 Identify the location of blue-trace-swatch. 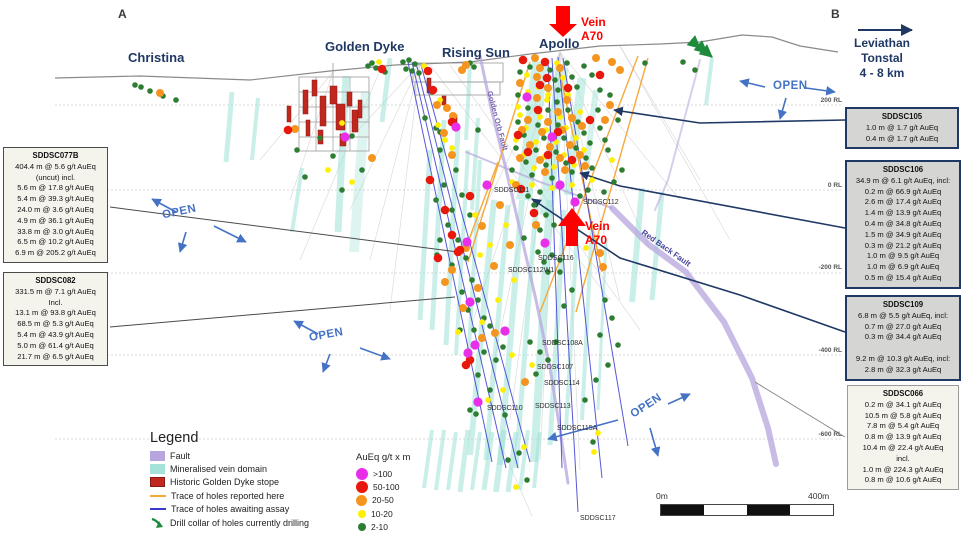
(158, 509).